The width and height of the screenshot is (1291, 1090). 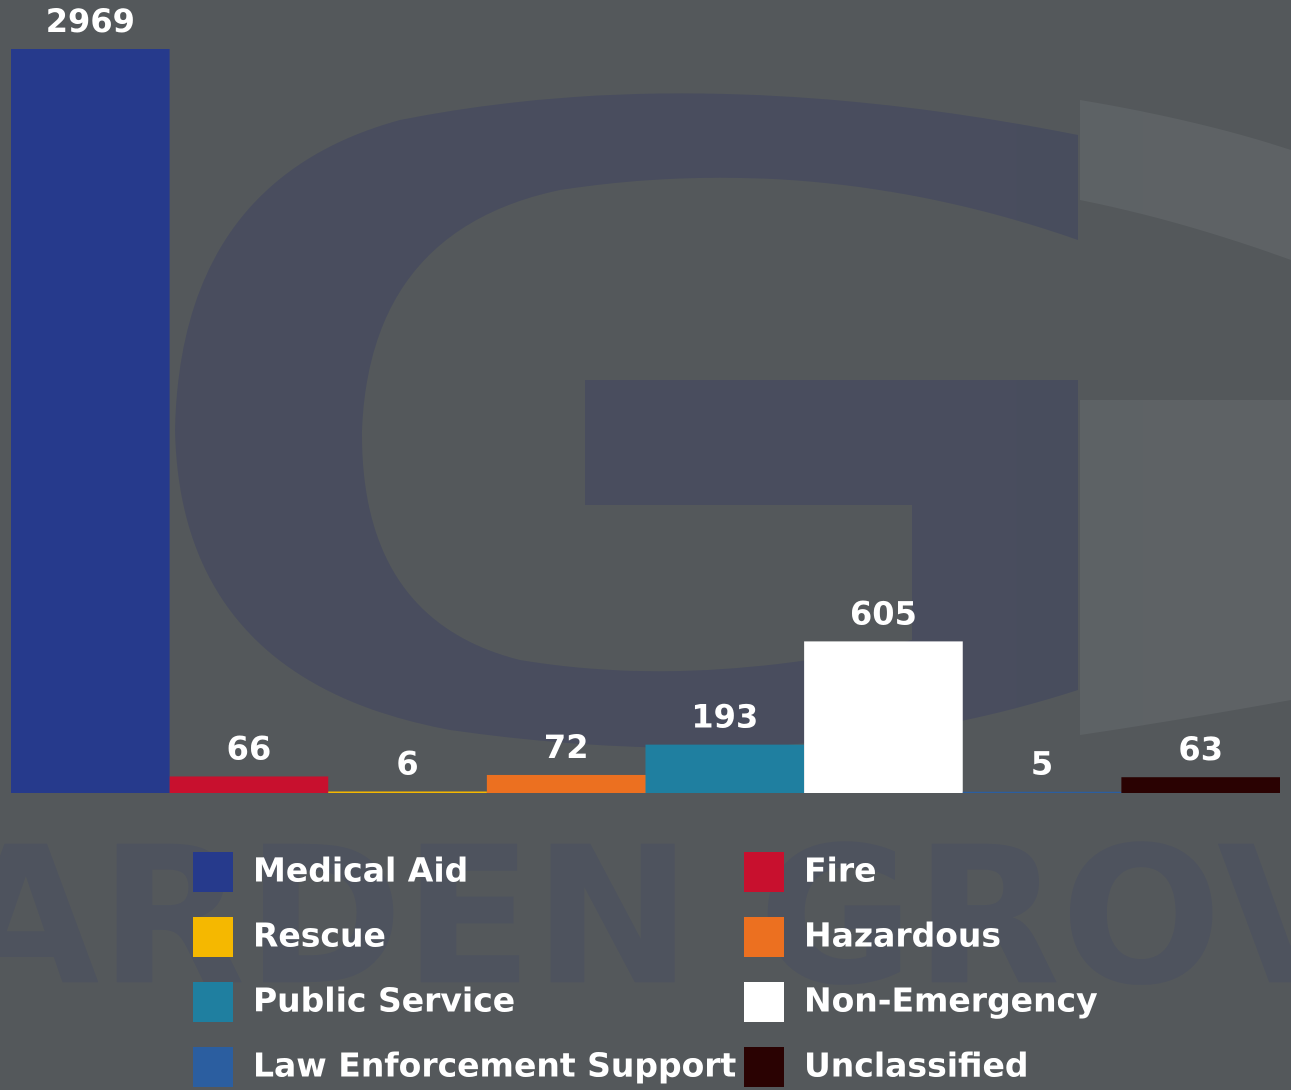 What do you see at coordinates (407, 763) in the screenshot?
I see `value-label: 6` at bounding box center [407, 763].